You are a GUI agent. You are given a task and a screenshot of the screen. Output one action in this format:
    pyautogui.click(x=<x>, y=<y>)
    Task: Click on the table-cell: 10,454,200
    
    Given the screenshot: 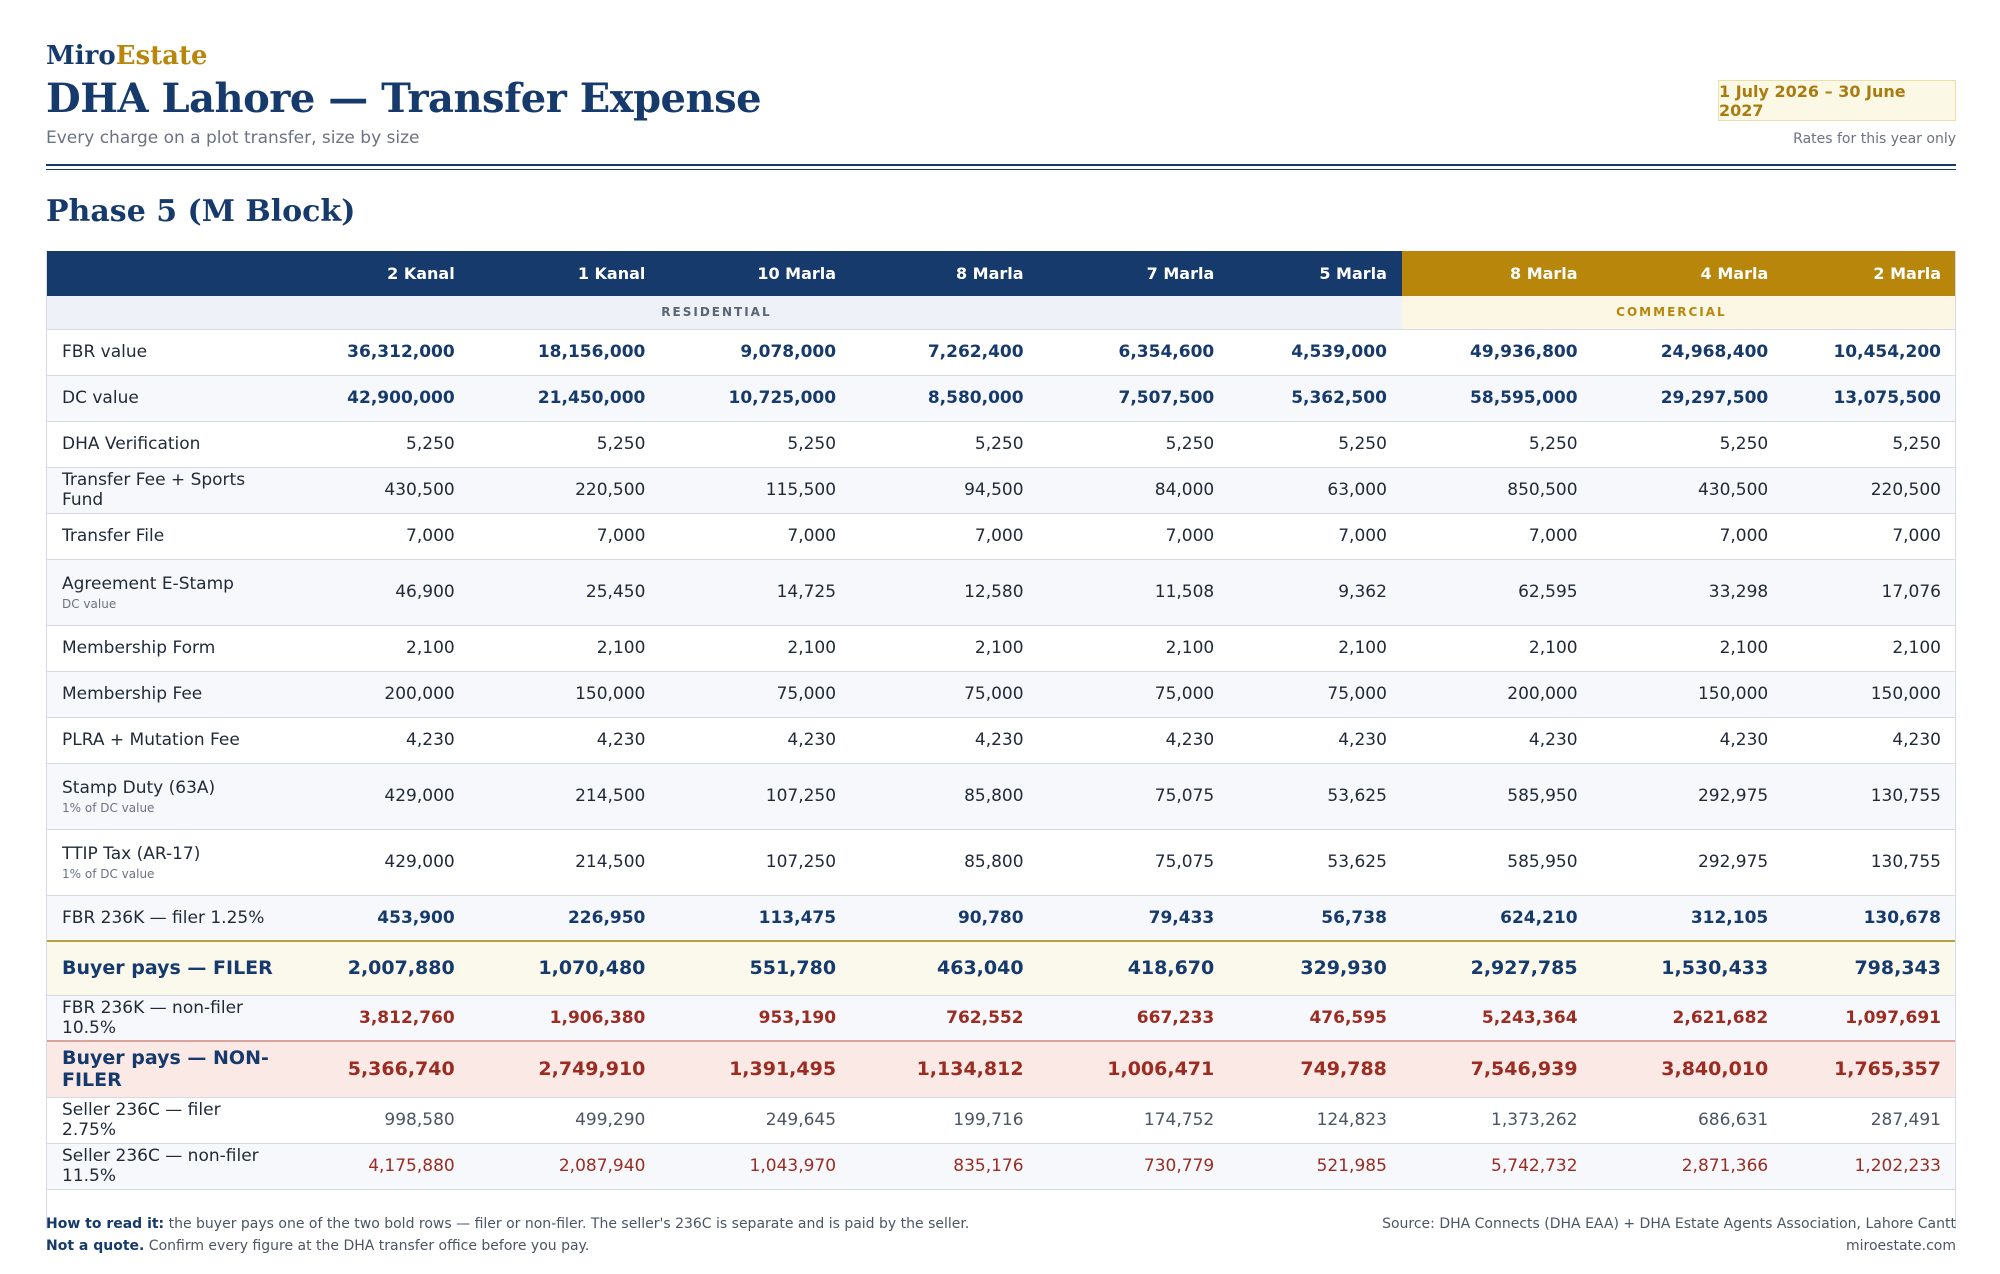 What is the action you would take?
    pyautogui.click(x=1869, y=352)
    